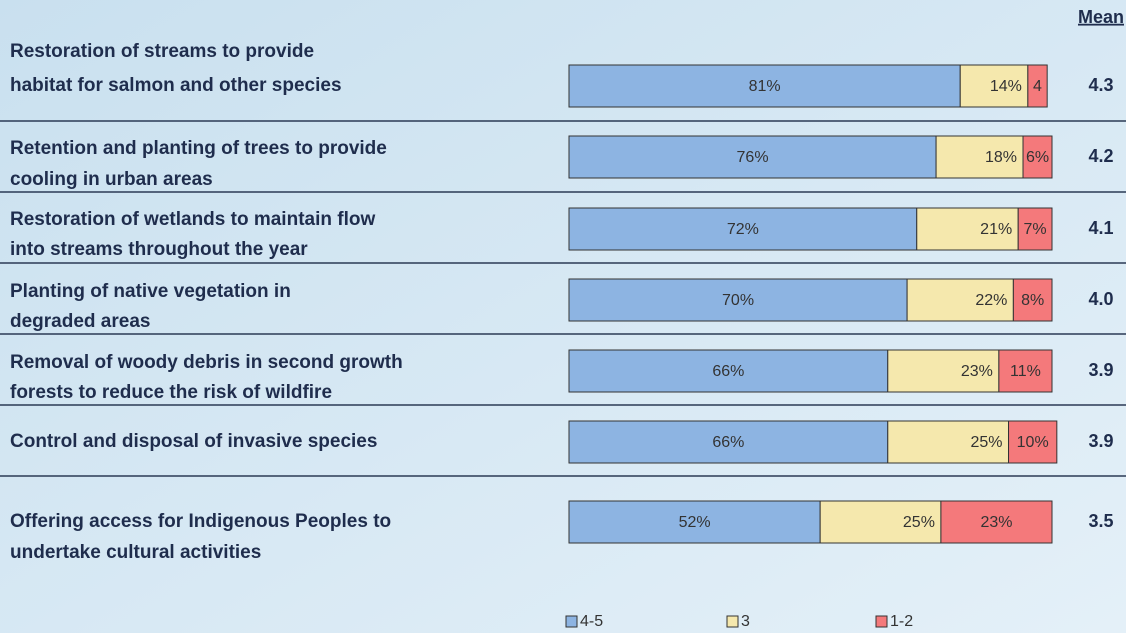  I want to click on value-label: 6%, so click(1037, 157).